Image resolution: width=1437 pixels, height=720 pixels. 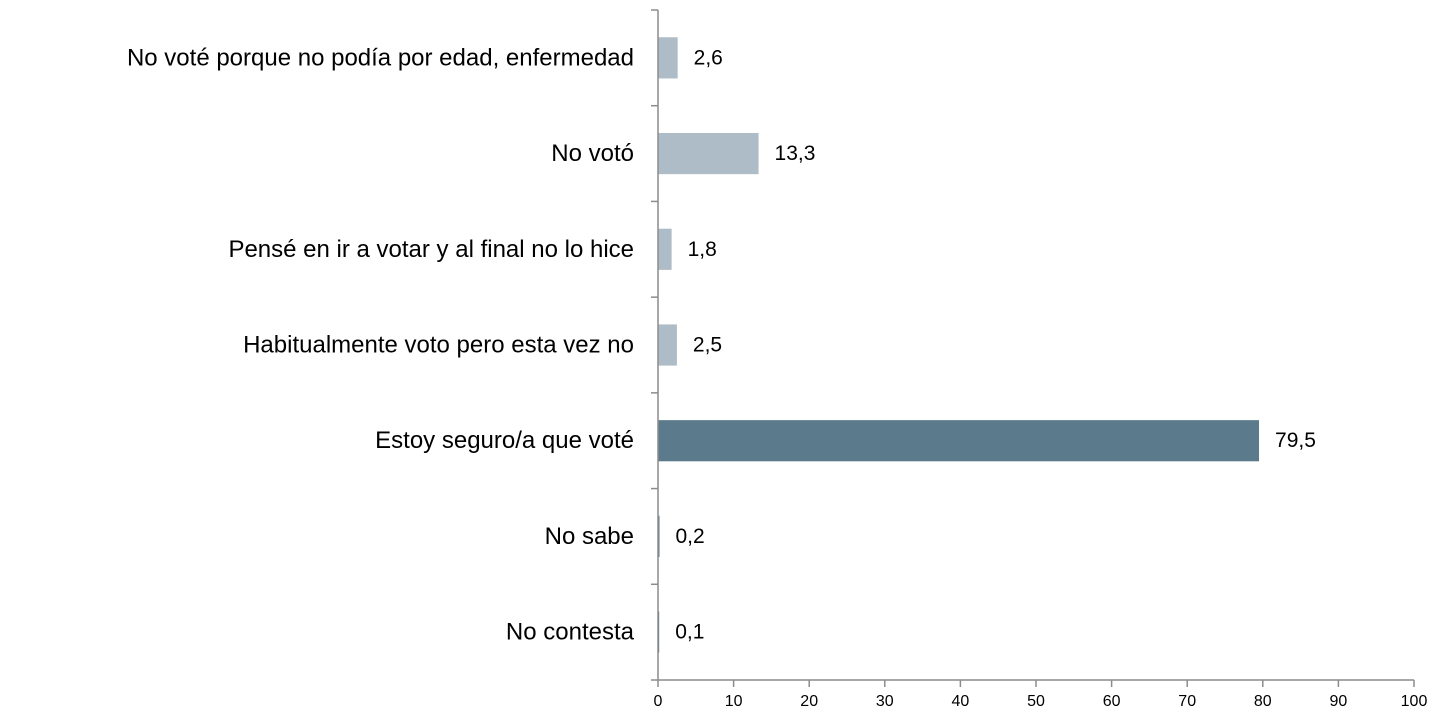 What do you see at coordinates (504, 440) in the screenshot?
I see `category-label-4: Estoy seguro/a que voté` at bounding box center [504, 440].